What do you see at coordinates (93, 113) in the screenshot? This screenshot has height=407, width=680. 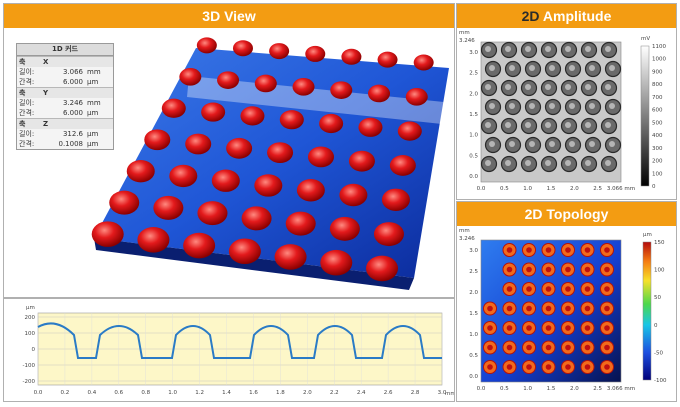 I see `unit-spacing-y: μm` at bounding box center [93, 113].